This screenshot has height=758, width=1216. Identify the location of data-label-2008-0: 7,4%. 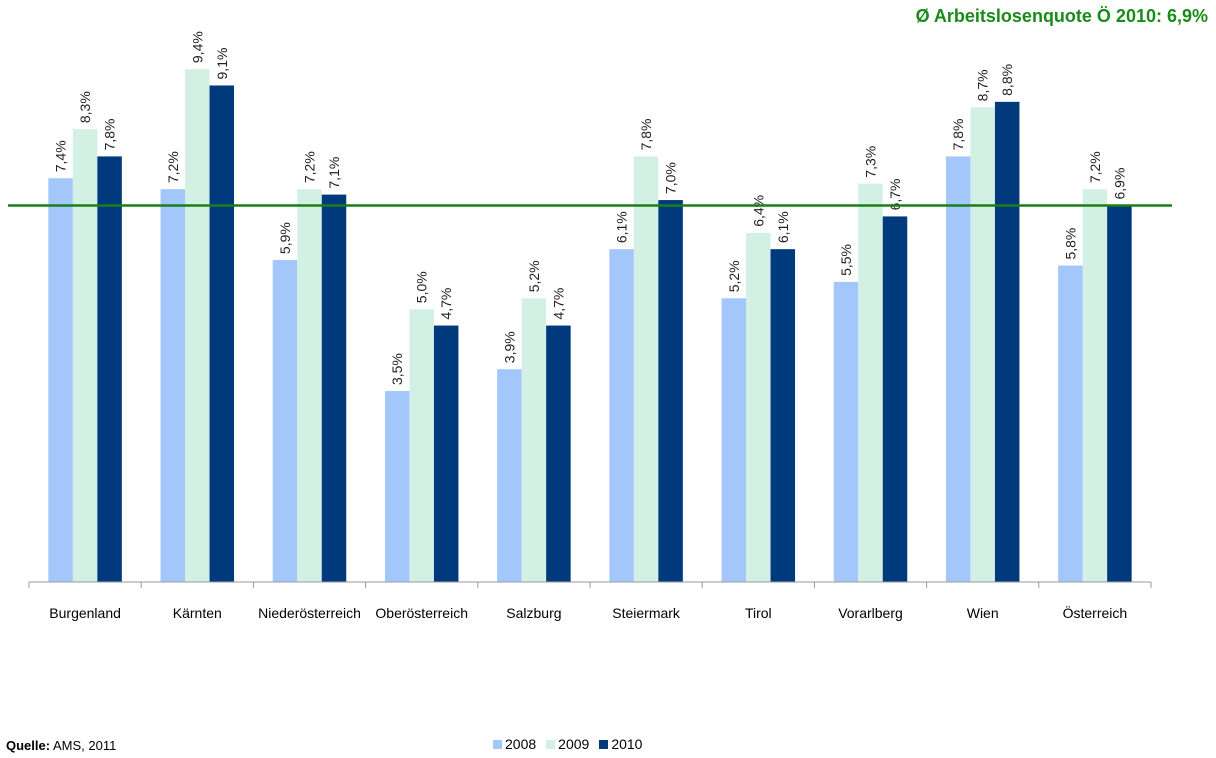
(61, 156).